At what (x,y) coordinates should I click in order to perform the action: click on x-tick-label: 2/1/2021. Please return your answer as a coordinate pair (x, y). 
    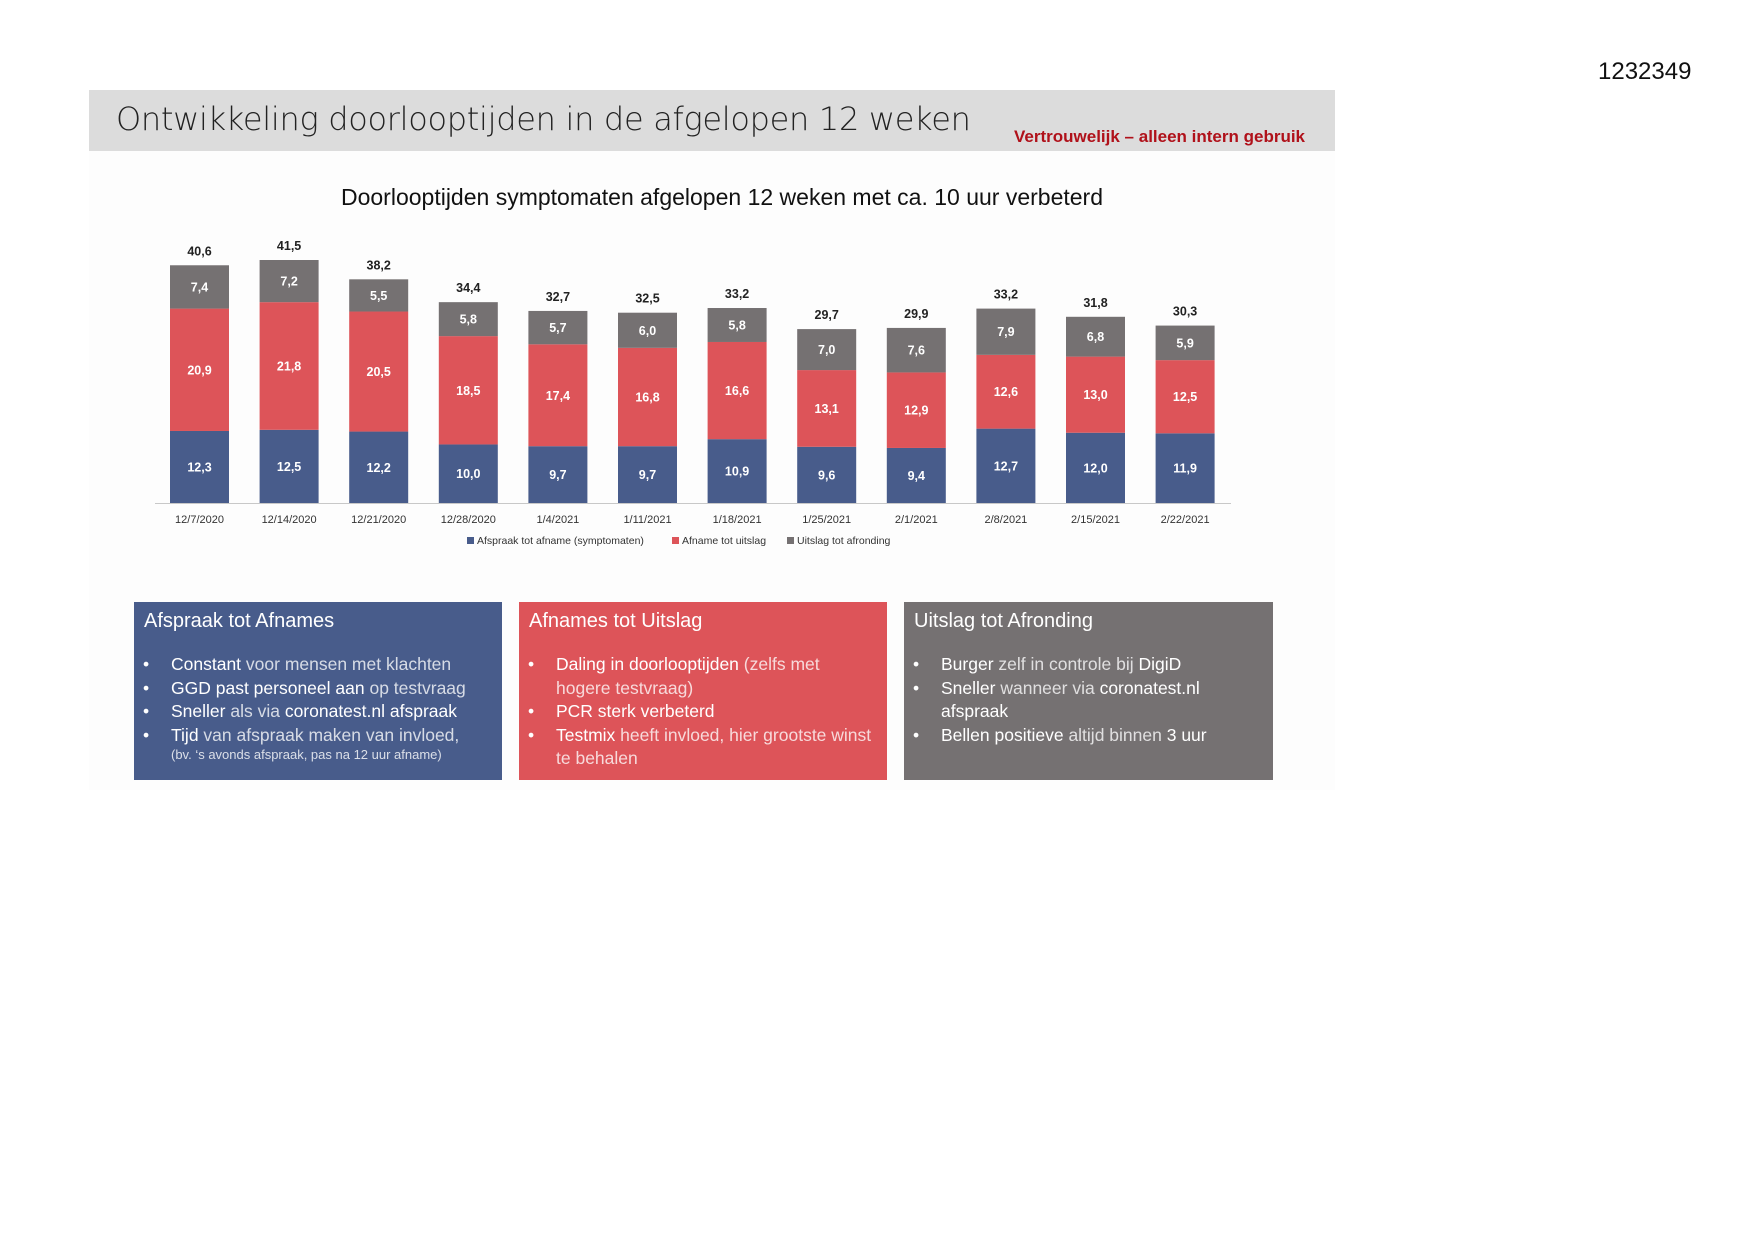
    Looking at the image, I should click on (916, 520).